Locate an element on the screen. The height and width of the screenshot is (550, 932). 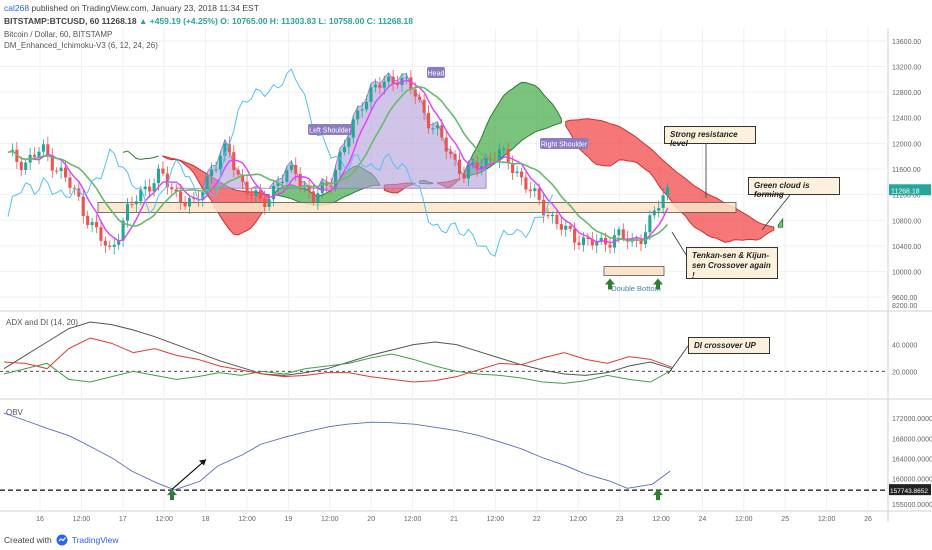
callout-green-cloud: Green cloud is forming is located at coordinates (794, 188).